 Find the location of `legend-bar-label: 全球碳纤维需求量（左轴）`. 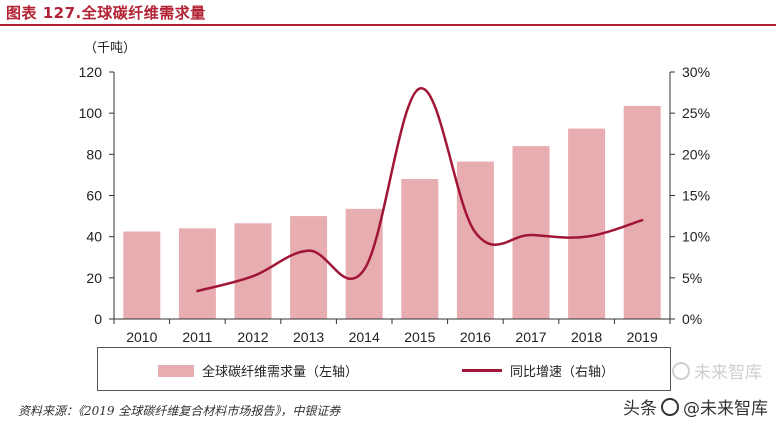

legend-bar-label: 全球碳纤维需求量（左轴） is located at coordinates (280, 372).